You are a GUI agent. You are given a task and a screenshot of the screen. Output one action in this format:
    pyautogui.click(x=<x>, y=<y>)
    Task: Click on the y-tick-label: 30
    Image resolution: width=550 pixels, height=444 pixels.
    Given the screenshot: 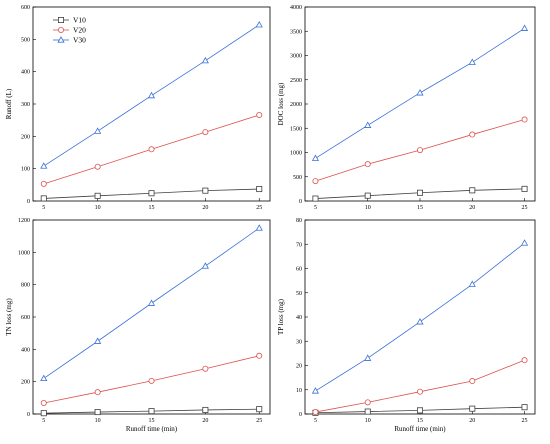 What is the action you would take?
    pyautogui.click(x=299, y=342)
    